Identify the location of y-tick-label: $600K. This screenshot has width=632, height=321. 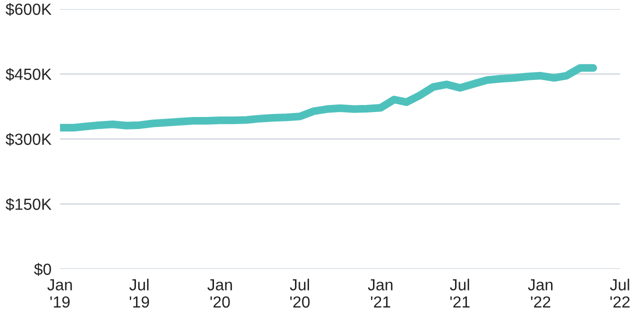
(29, 9).